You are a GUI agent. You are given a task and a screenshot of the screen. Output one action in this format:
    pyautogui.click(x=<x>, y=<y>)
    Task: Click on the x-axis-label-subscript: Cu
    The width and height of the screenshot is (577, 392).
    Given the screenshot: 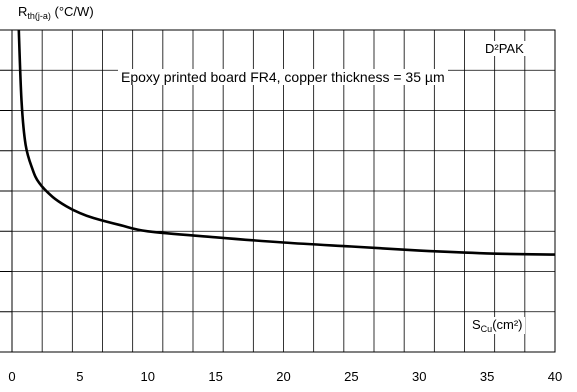 What is the action you would take?
    pyautogui.click(x=486, y=329)
    